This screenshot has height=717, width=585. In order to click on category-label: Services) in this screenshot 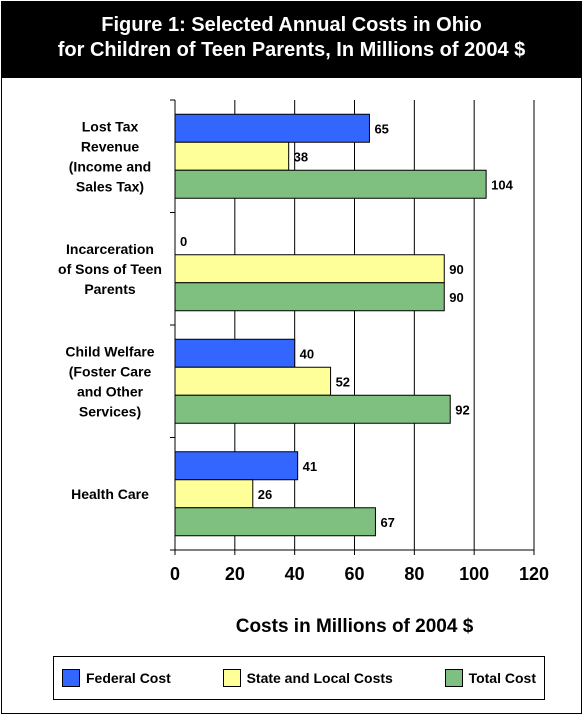, I will do `click(110, 411)`.